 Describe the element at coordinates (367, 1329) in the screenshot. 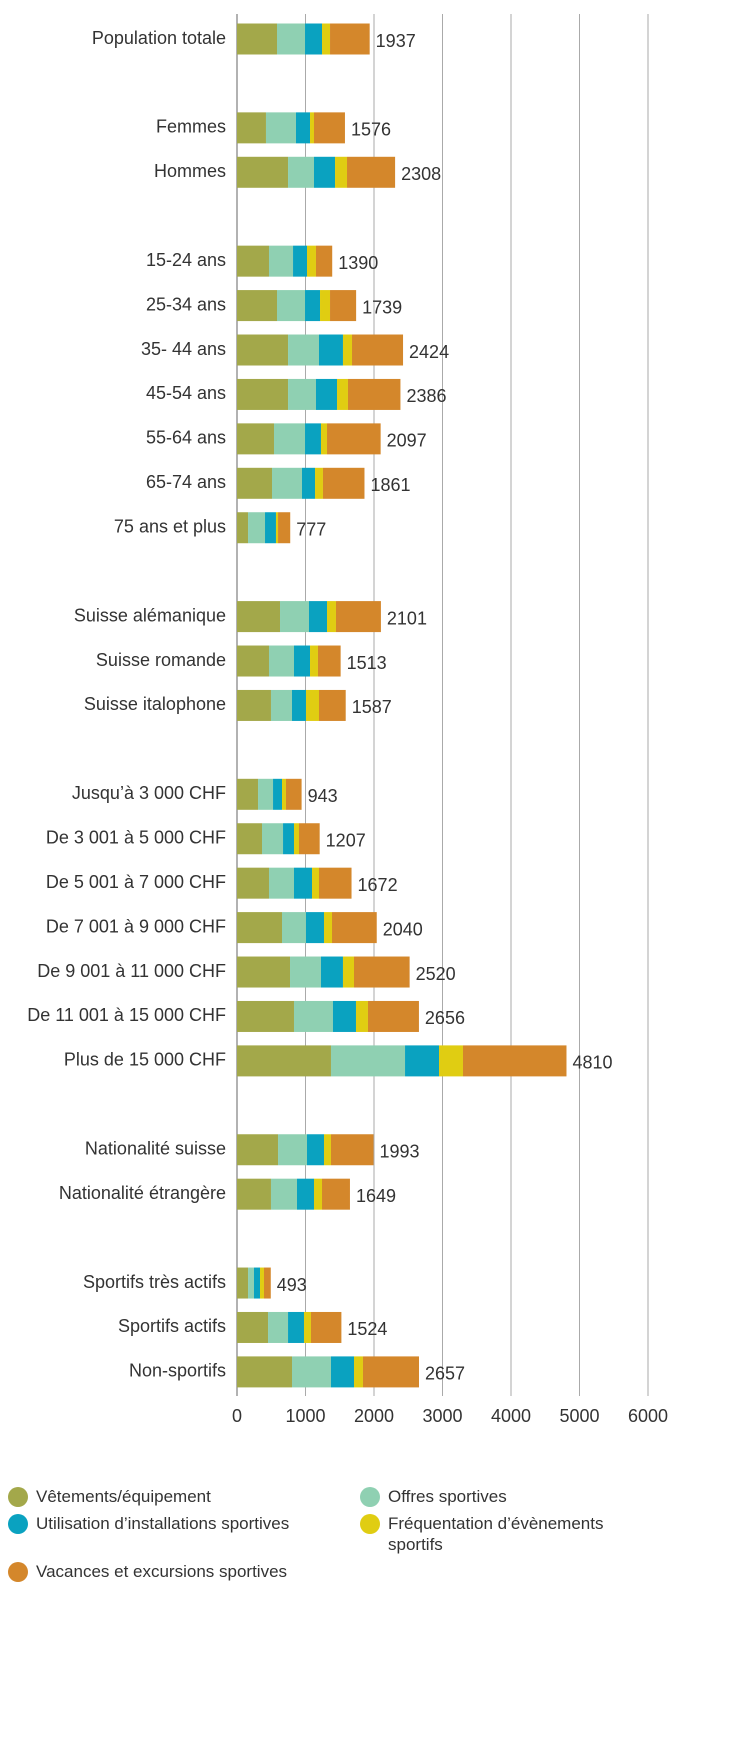

I see `total-label: 1524` at that location.